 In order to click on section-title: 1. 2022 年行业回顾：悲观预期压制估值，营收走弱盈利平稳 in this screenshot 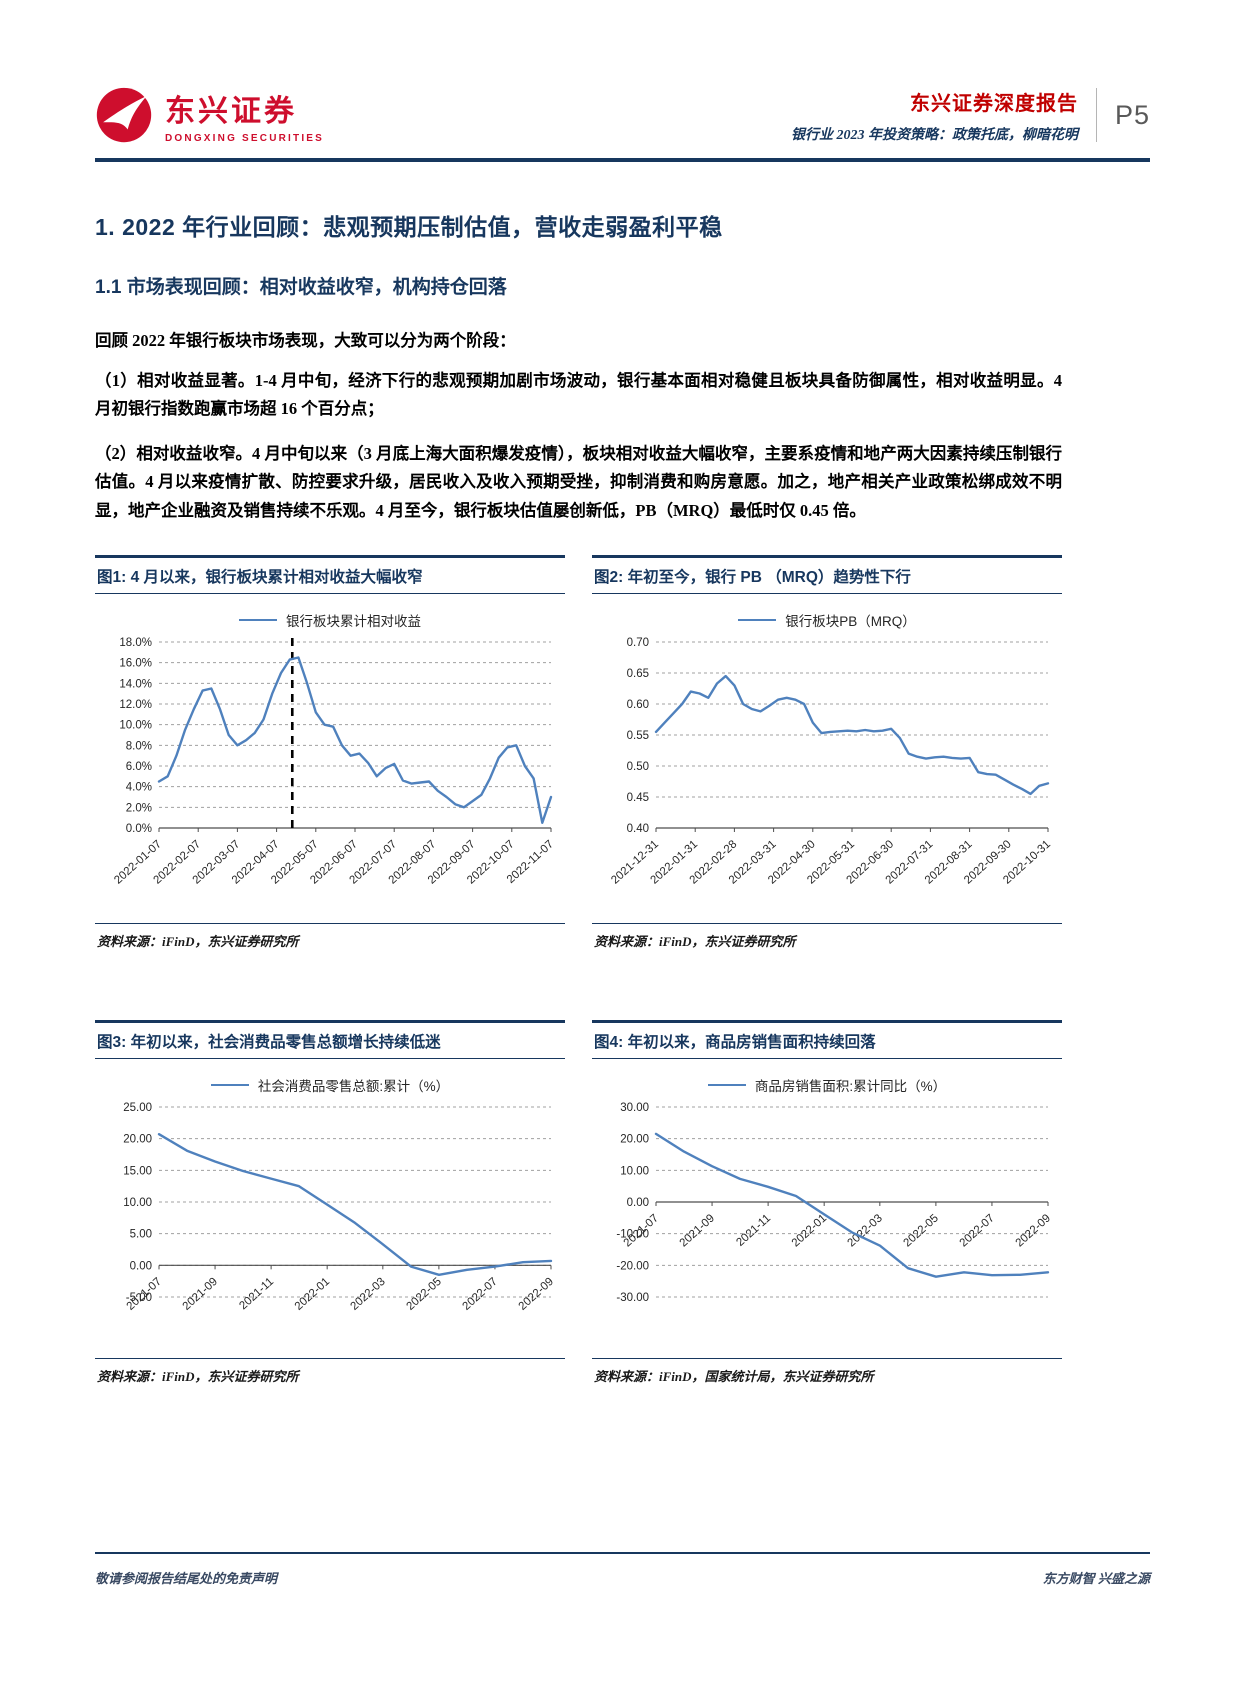, I will do `click(409, 227)`.